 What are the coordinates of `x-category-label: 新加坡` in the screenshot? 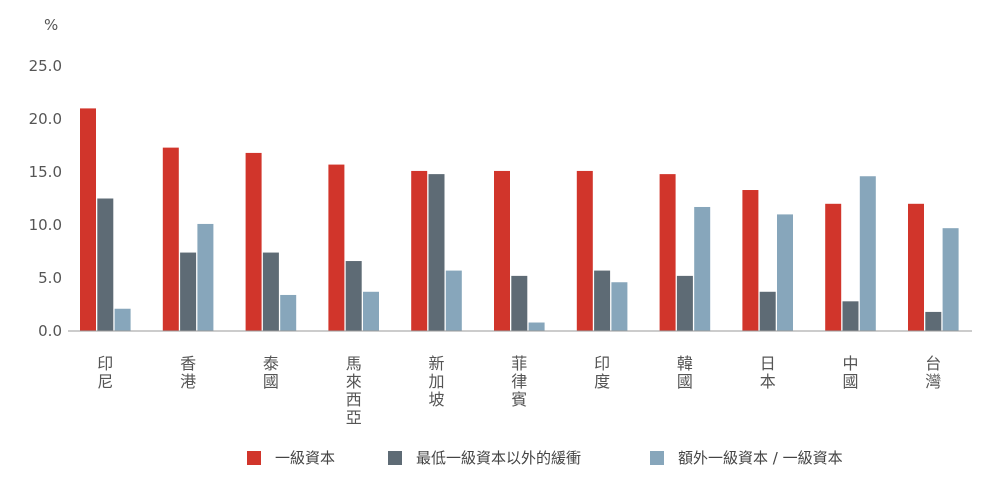 It's located at (436, 381).